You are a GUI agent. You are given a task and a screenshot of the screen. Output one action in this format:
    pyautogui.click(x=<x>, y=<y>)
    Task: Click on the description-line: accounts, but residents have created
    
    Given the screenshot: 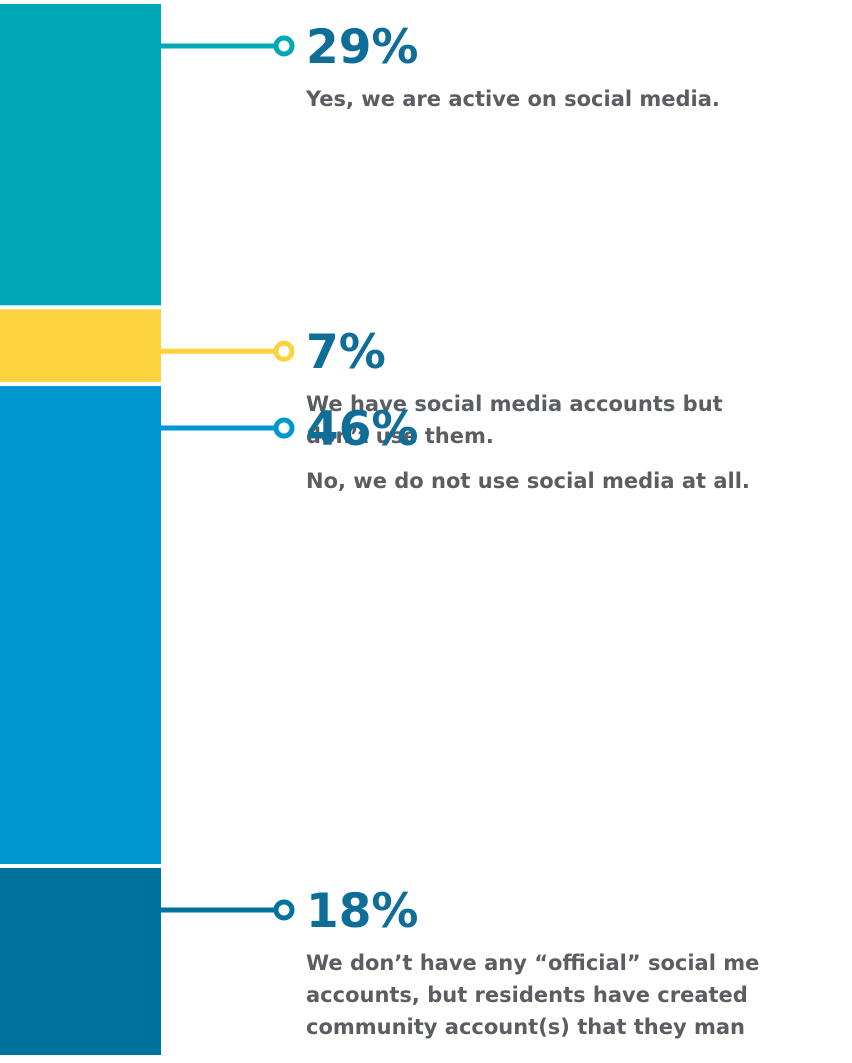 What is the action you would take?
    pyautogui.click(x=527, y=994)
    